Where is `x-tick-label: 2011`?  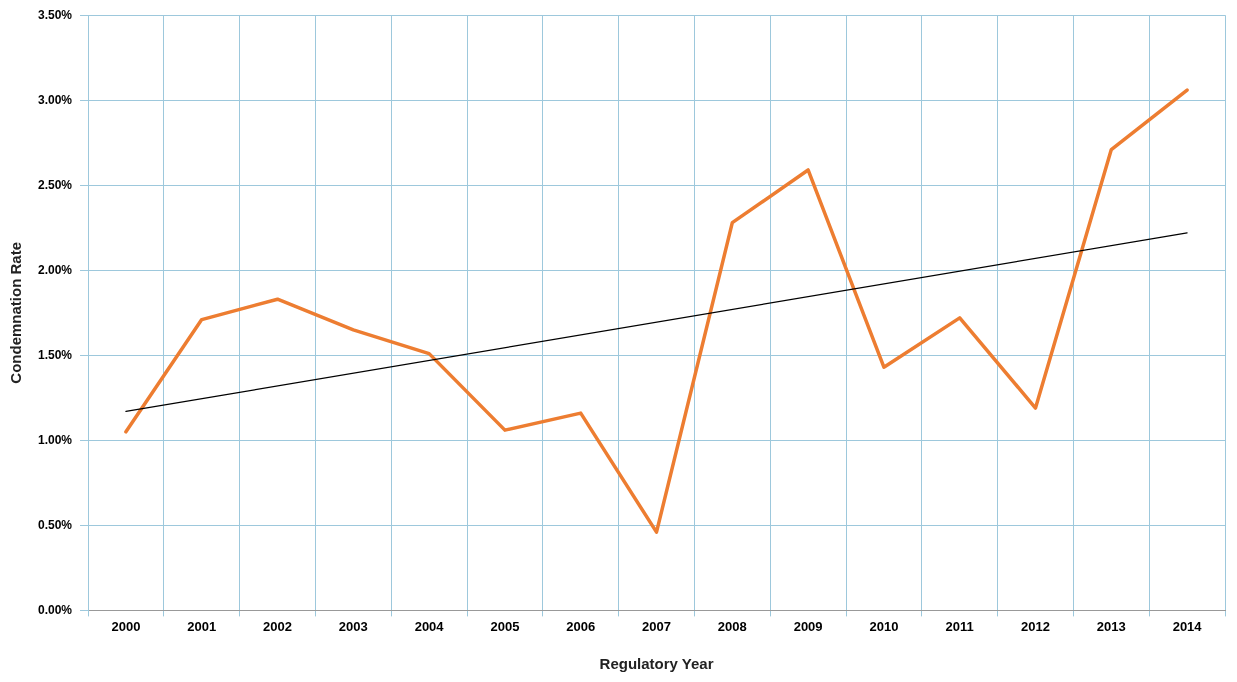 x-tick-label: 2011 is located at coordinates (959, 626).